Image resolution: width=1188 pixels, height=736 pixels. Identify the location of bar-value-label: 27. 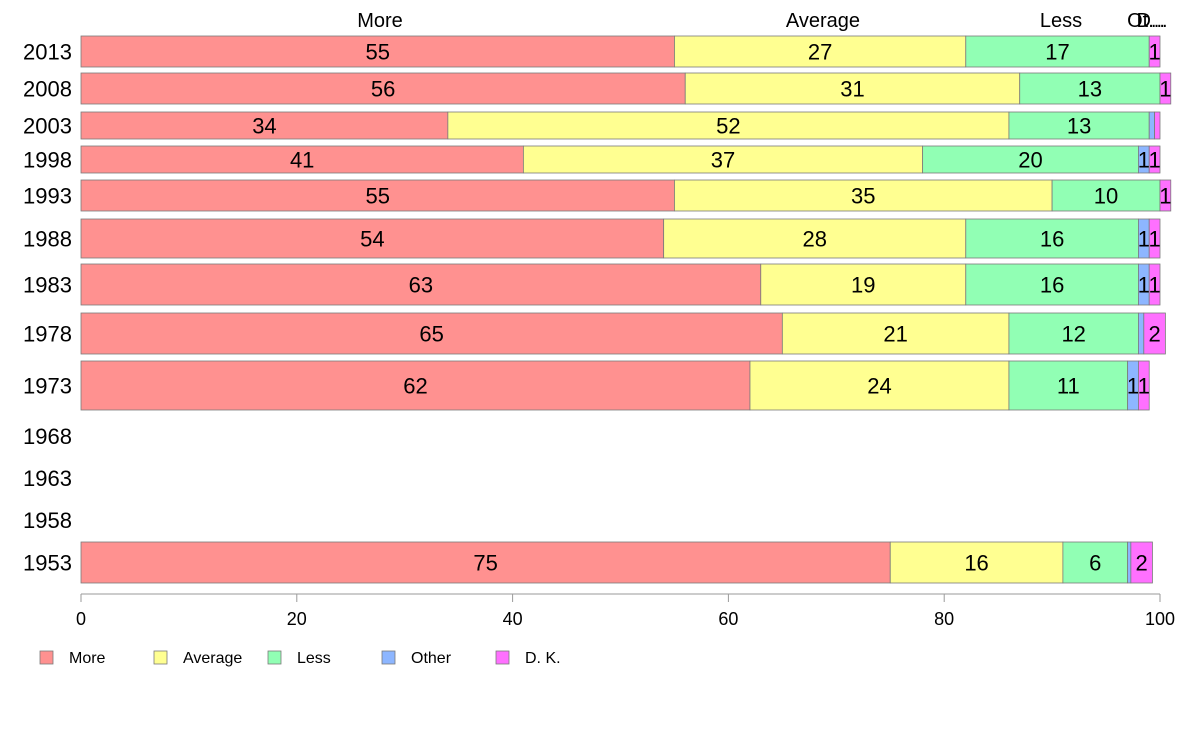
(820, 52).